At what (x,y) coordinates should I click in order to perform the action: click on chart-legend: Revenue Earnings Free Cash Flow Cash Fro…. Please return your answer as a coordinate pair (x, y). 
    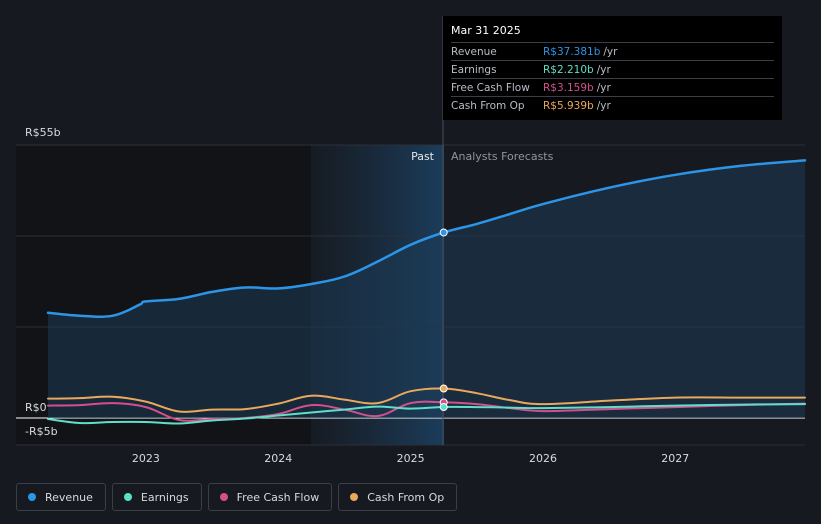
    Looking at the image, I should click on (237, 497).